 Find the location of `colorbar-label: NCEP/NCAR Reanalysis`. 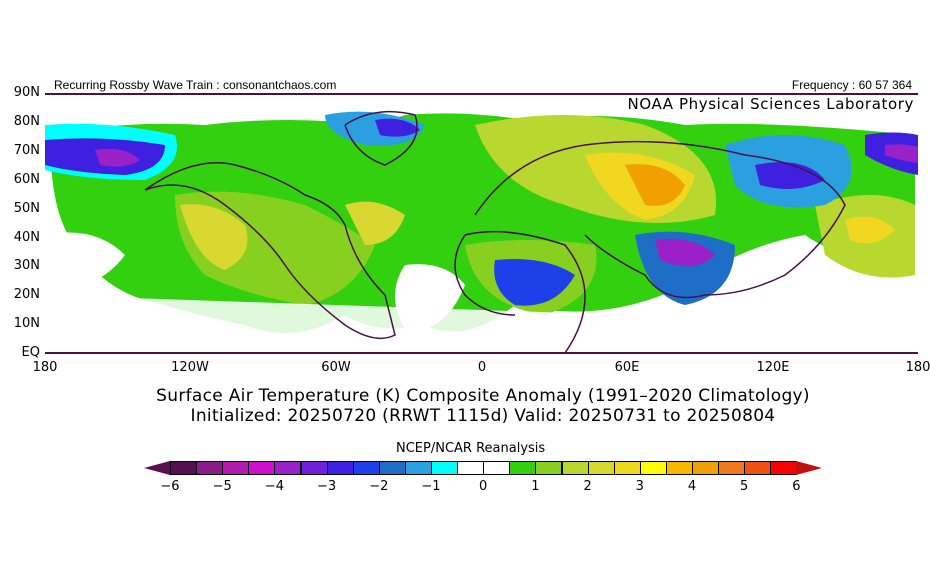

colorbar-label: NCEP/NCAR Reanalysis is located at coordinates (471, 448).